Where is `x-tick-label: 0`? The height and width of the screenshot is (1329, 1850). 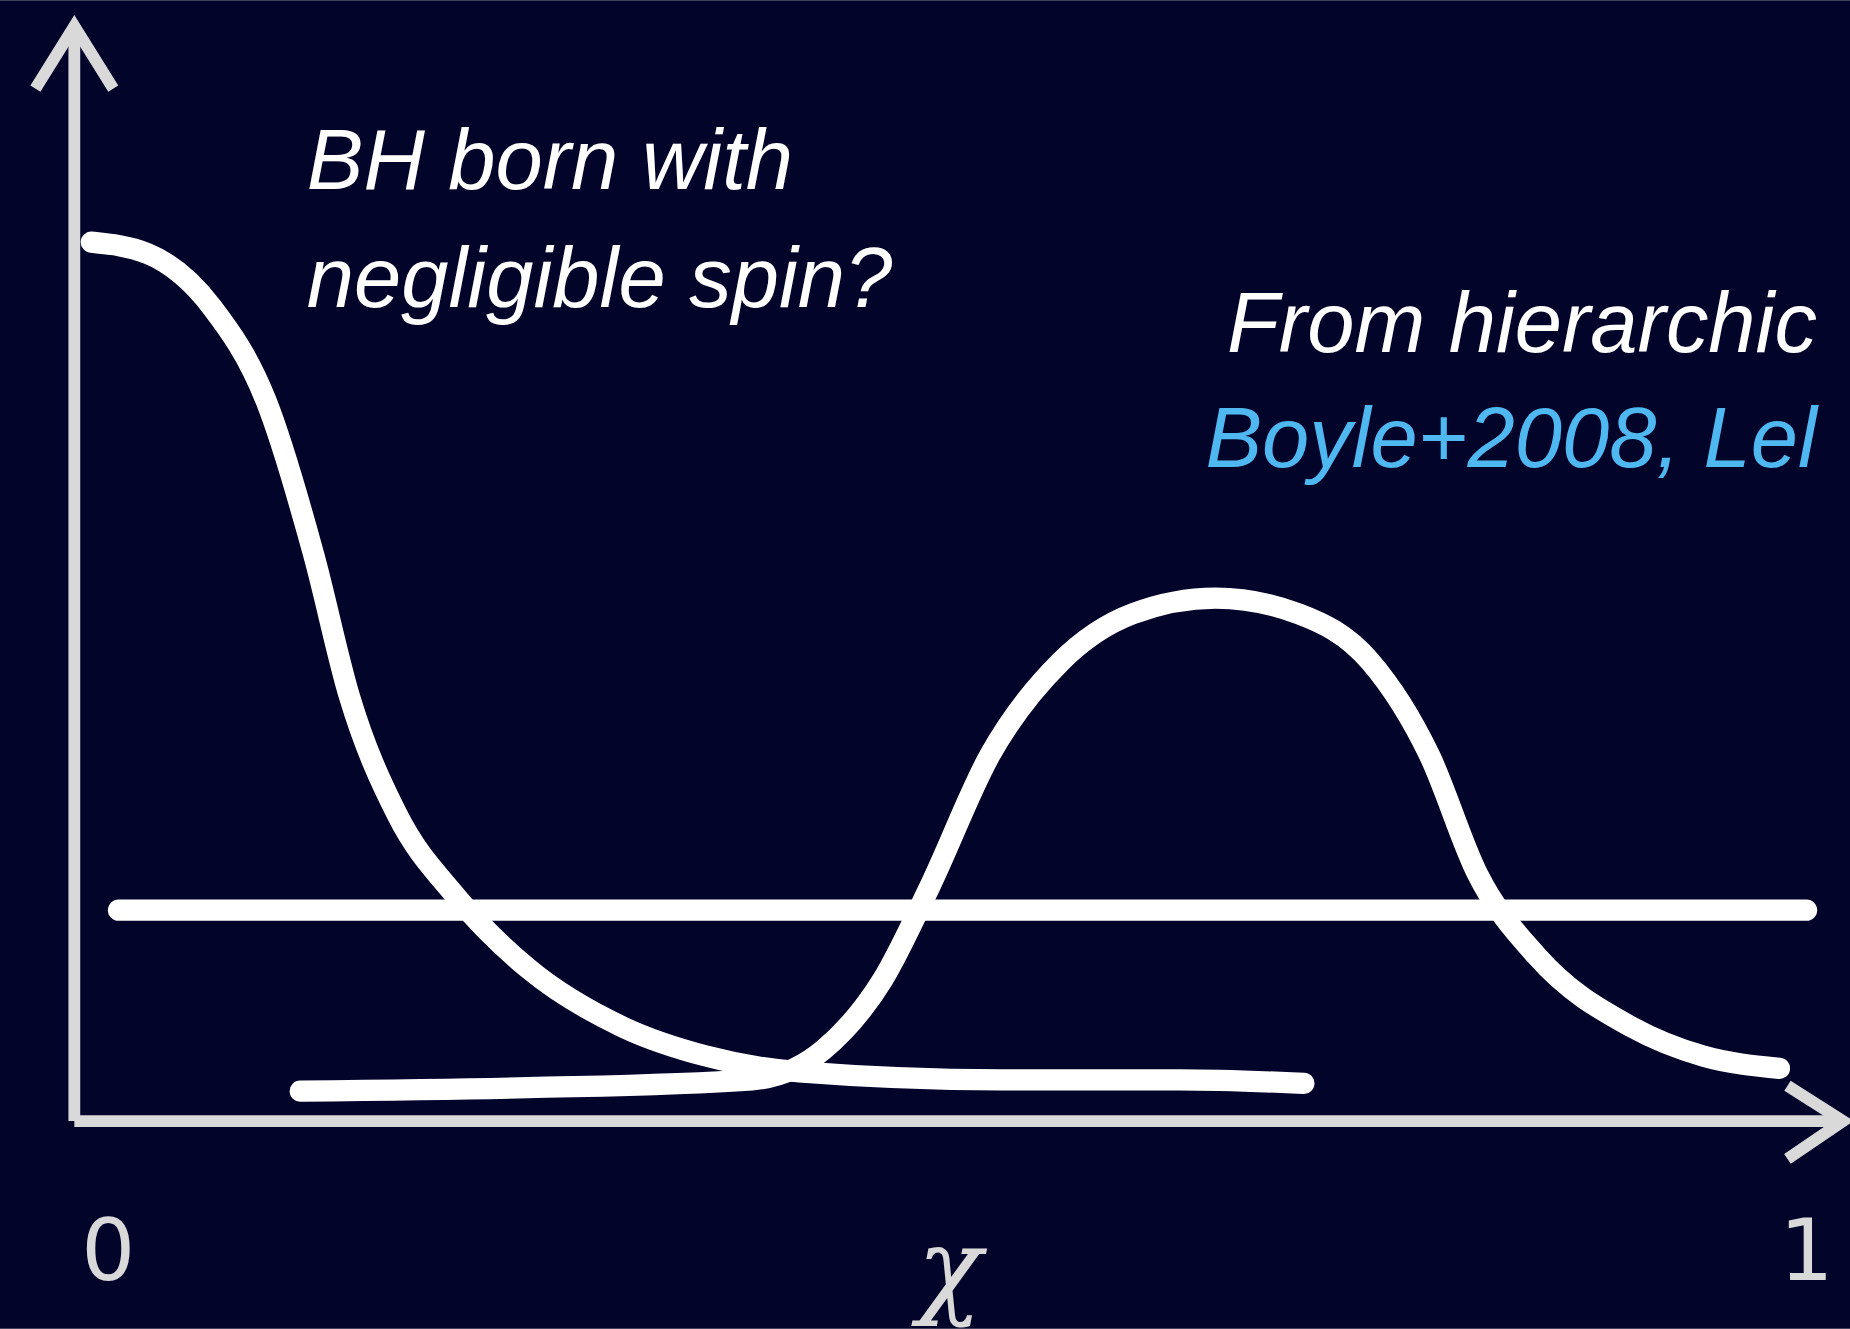
x-tick-label: 0 is located at coordinates (108, 1251).